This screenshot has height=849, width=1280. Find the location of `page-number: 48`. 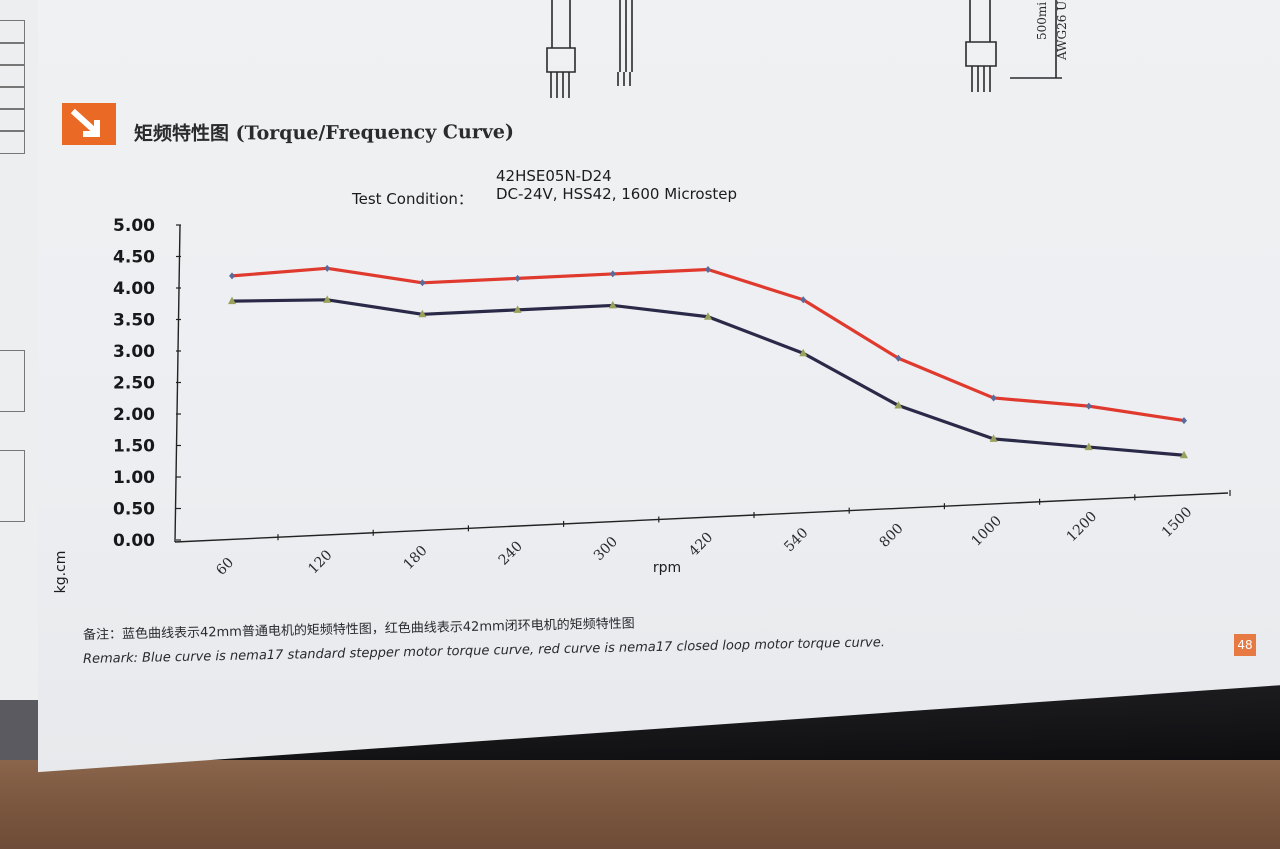

page-number: 48 is located at coordinates (1245, 645).